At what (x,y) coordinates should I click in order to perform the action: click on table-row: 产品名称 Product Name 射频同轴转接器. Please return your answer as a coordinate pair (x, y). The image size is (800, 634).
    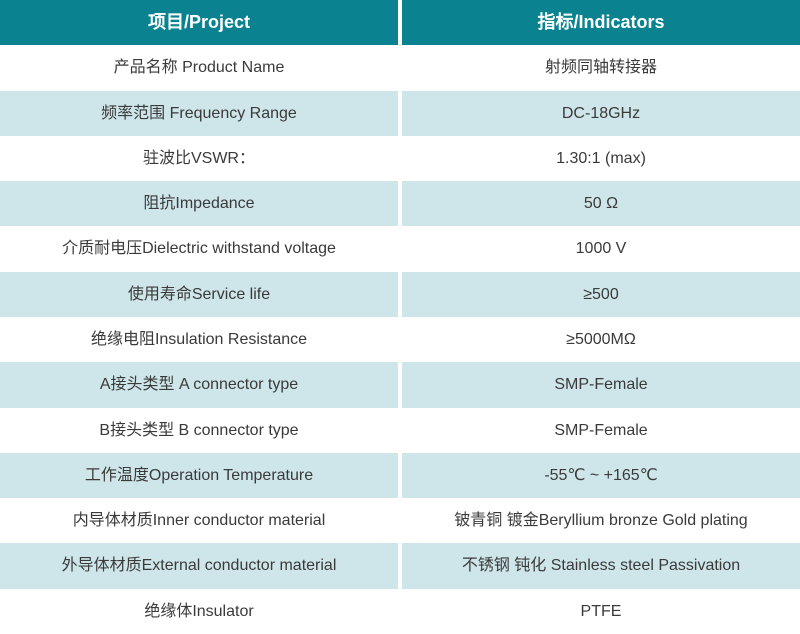
    Looking at the image, I should click on (400, 68).